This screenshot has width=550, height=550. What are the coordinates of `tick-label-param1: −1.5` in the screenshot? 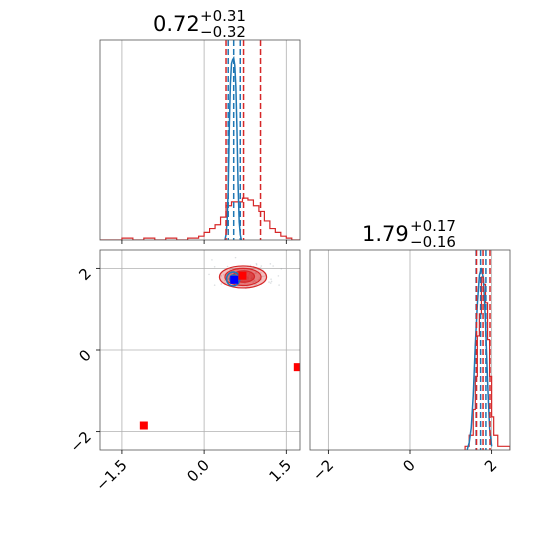 It's located at (111, 475).